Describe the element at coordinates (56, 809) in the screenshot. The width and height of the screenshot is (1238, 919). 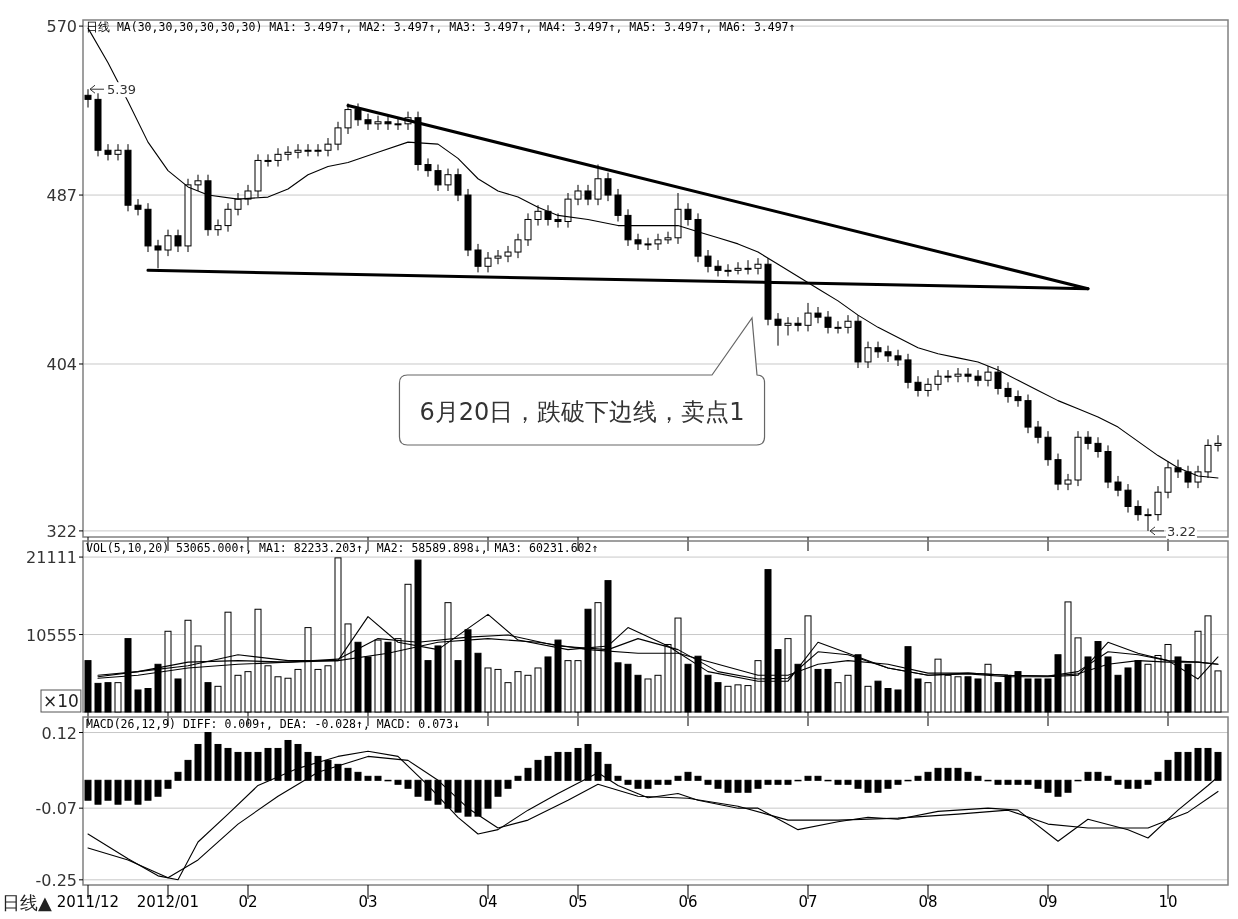
I see `y-tick-label: -0.07` at that location.